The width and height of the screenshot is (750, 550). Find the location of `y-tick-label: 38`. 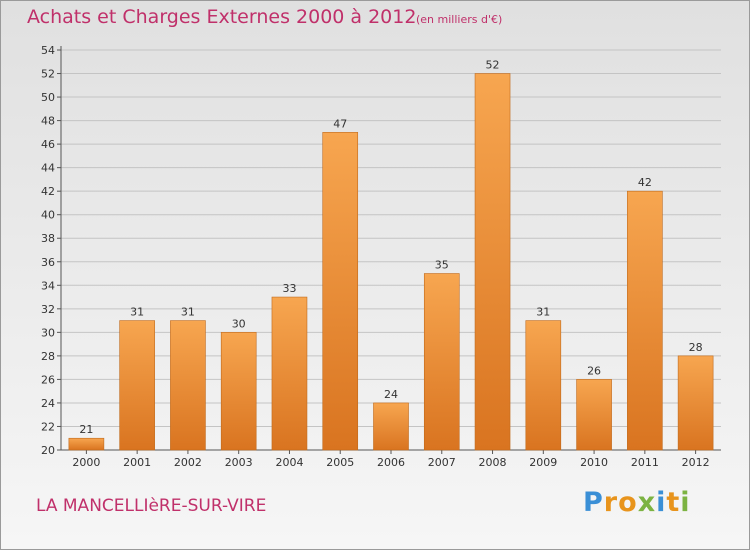

y-tick-label: 38 is located at coordinates (48, 238).